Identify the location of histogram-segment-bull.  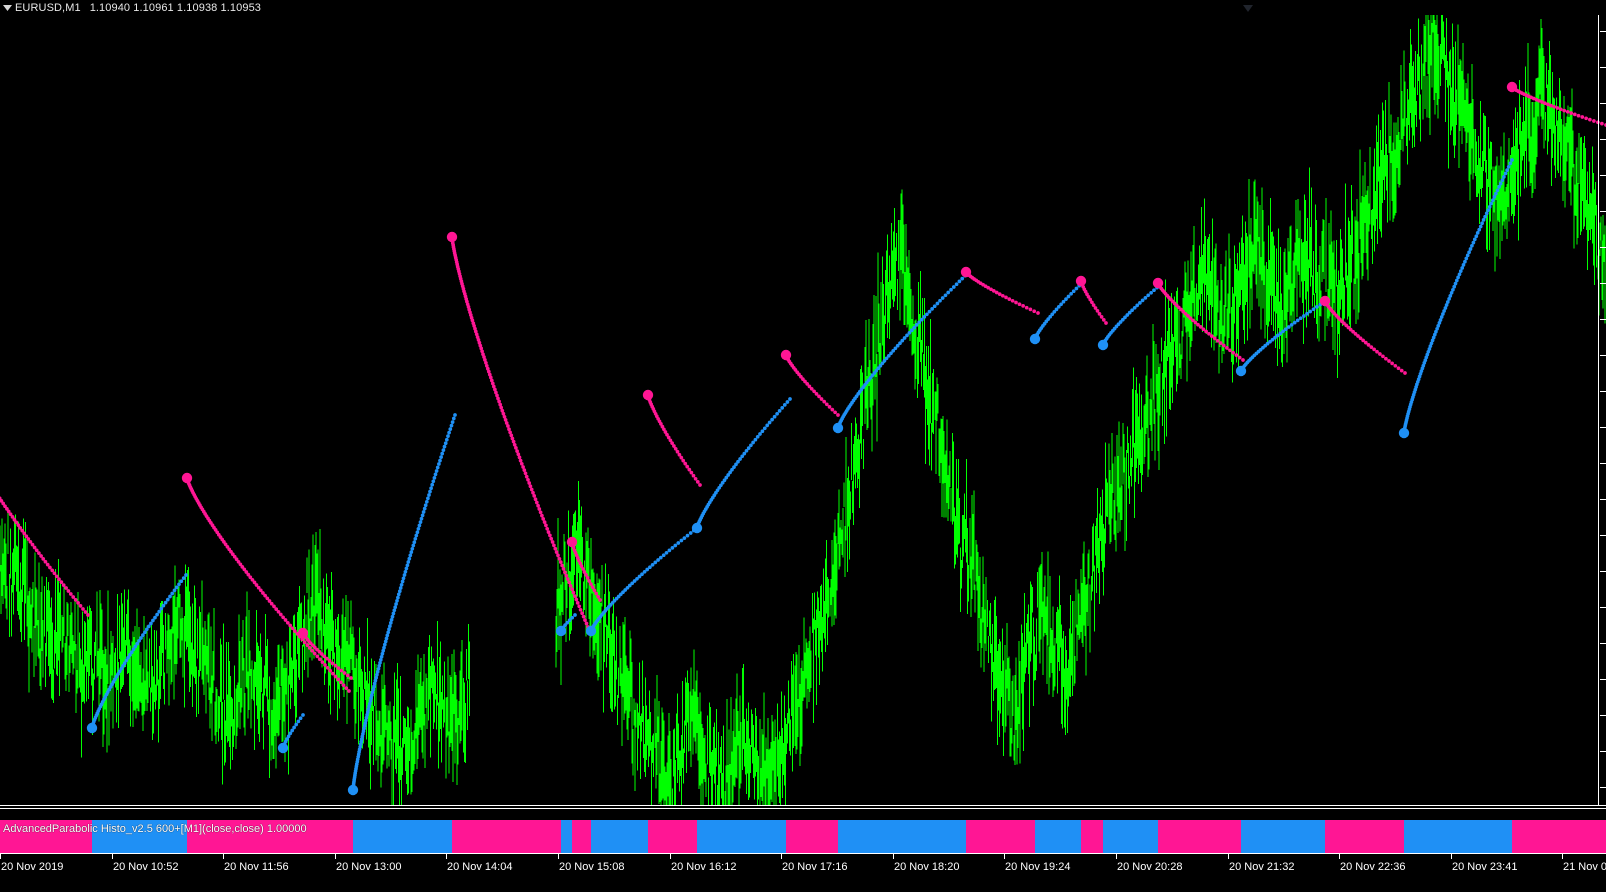
(566, 836).